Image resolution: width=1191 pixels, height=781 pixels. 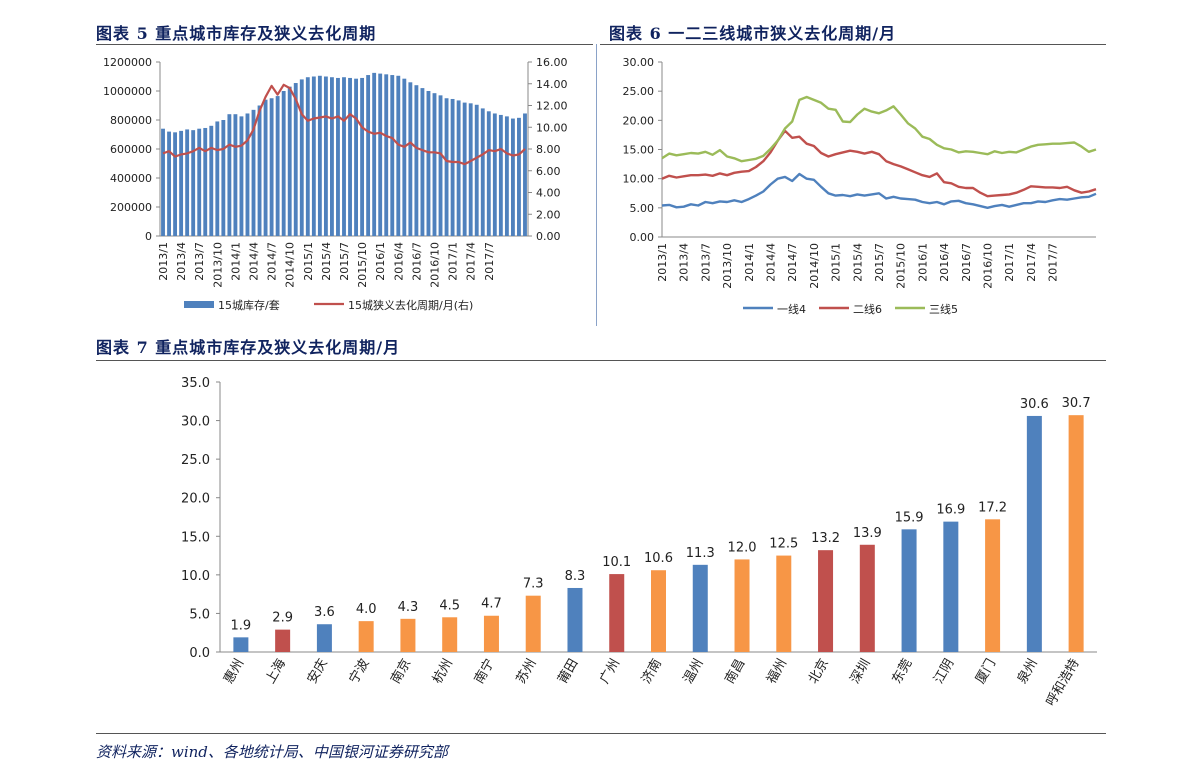 I want to click on x-tick-label: 2014/4, so click(x=771, y=262).